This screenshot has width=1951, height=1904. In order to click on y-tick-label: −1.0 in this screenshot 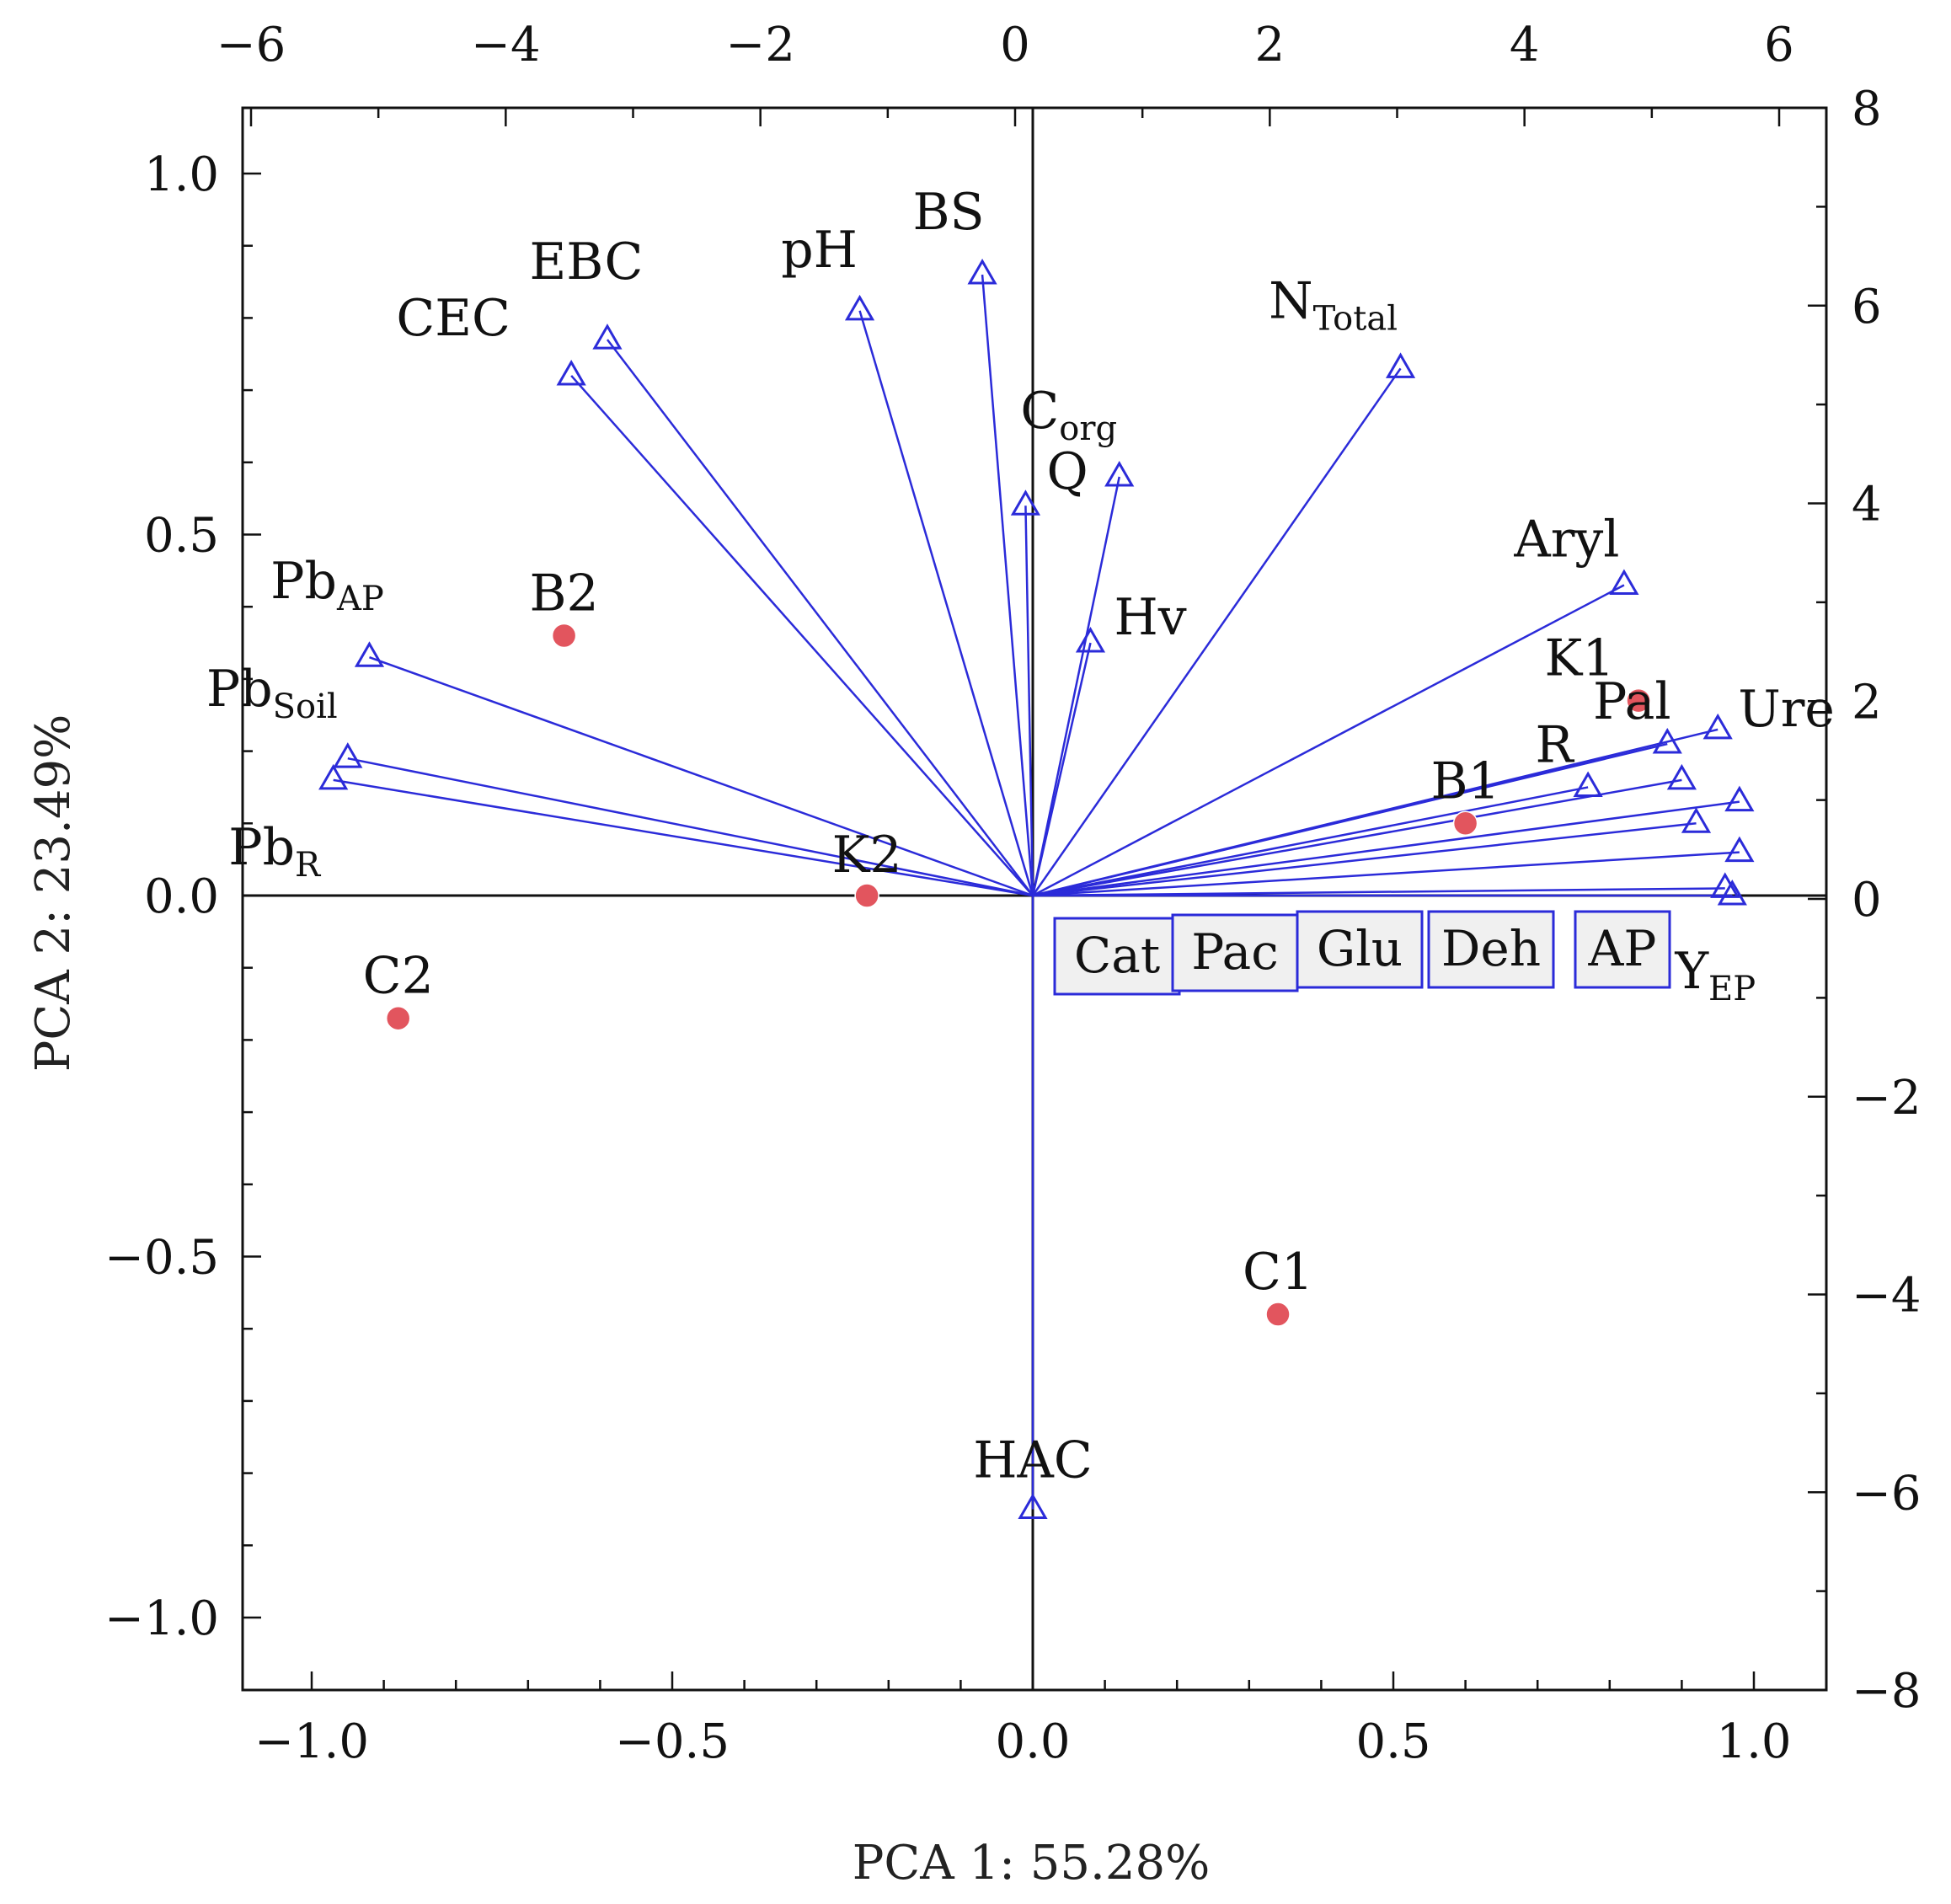, I will do `click(161, 1619)`.